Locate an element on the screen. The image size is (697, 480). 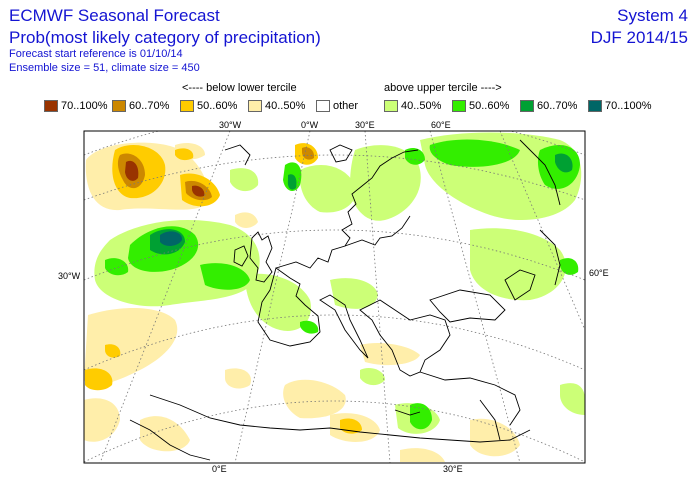
legend-item-other: other is located at coordinates (337, 106).